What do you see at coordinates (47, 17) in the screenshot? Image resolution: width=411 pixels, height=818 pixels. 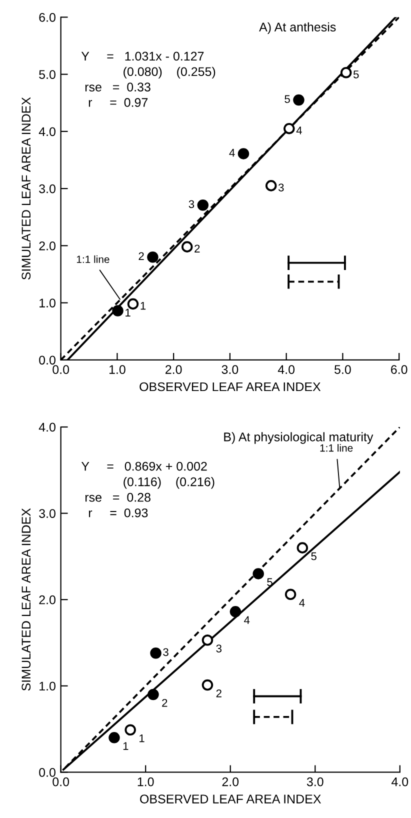 I see `y-tick-label: 6.0` at bounding box center [47, 17].